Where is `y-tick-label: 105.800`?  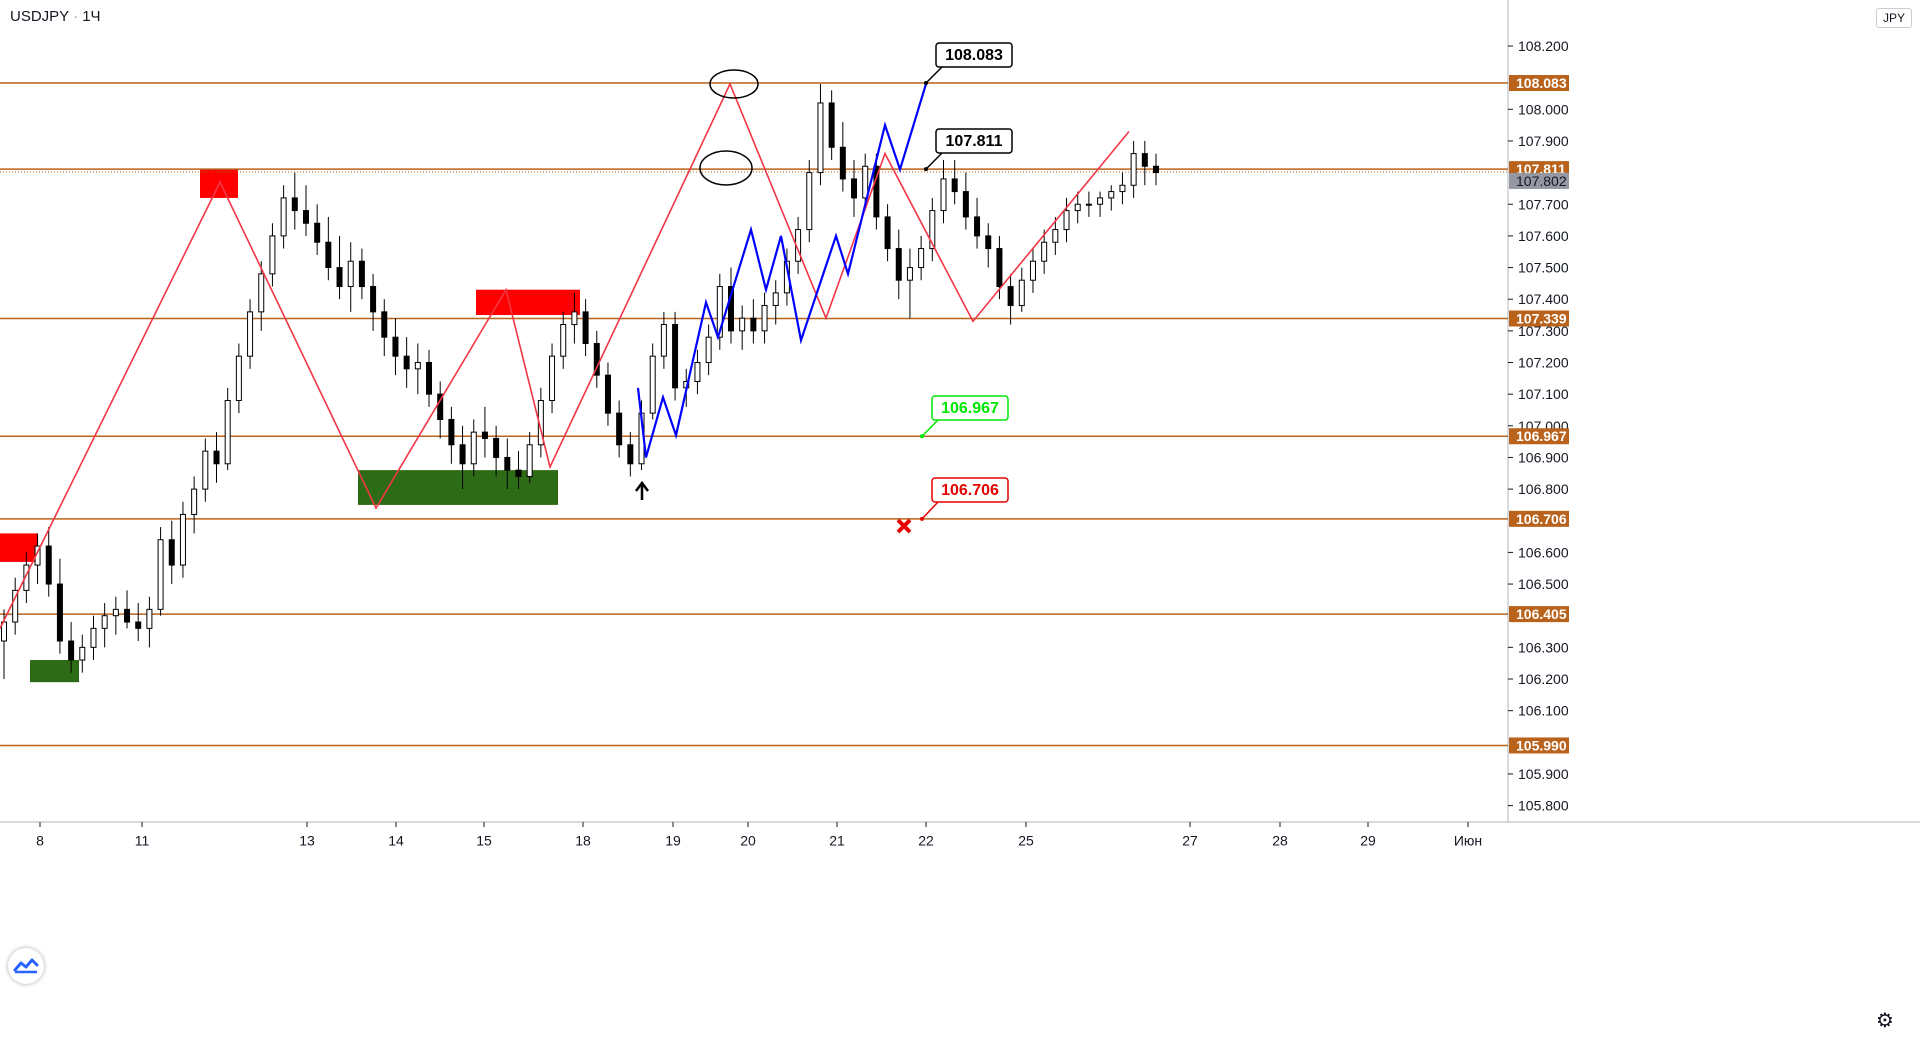
y-tick-label: 105.800 is located at coordinates (1543, 806).